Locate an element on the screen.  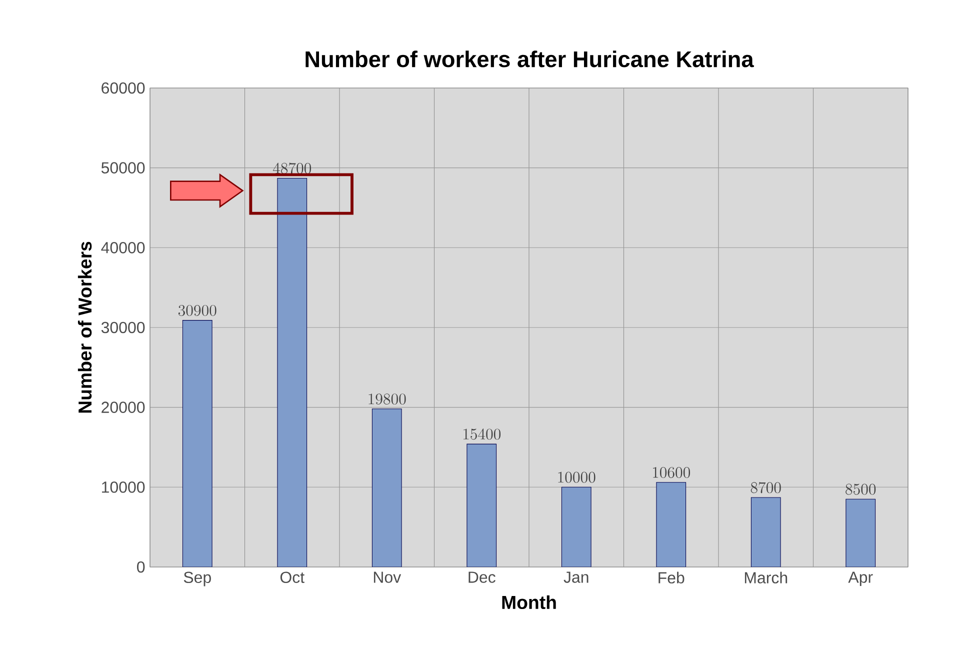
y-tick-label: 10000 is located at coordinates (123, 487).